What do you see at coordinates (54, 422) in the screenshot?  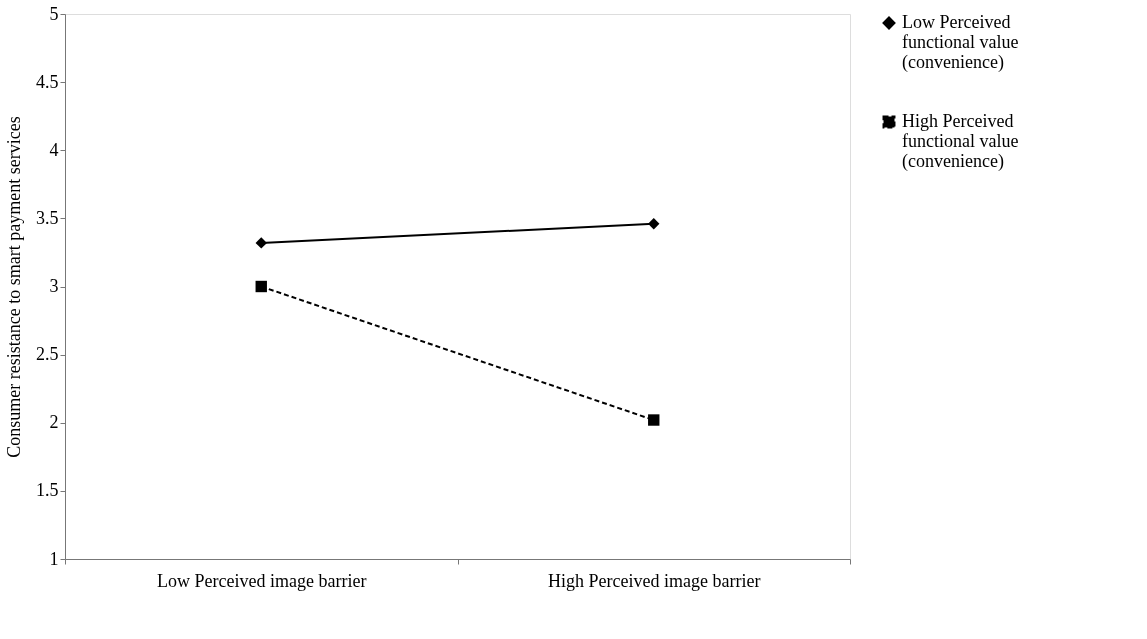 I see `y-tick-label: 2` at bounding box center [54, 422].